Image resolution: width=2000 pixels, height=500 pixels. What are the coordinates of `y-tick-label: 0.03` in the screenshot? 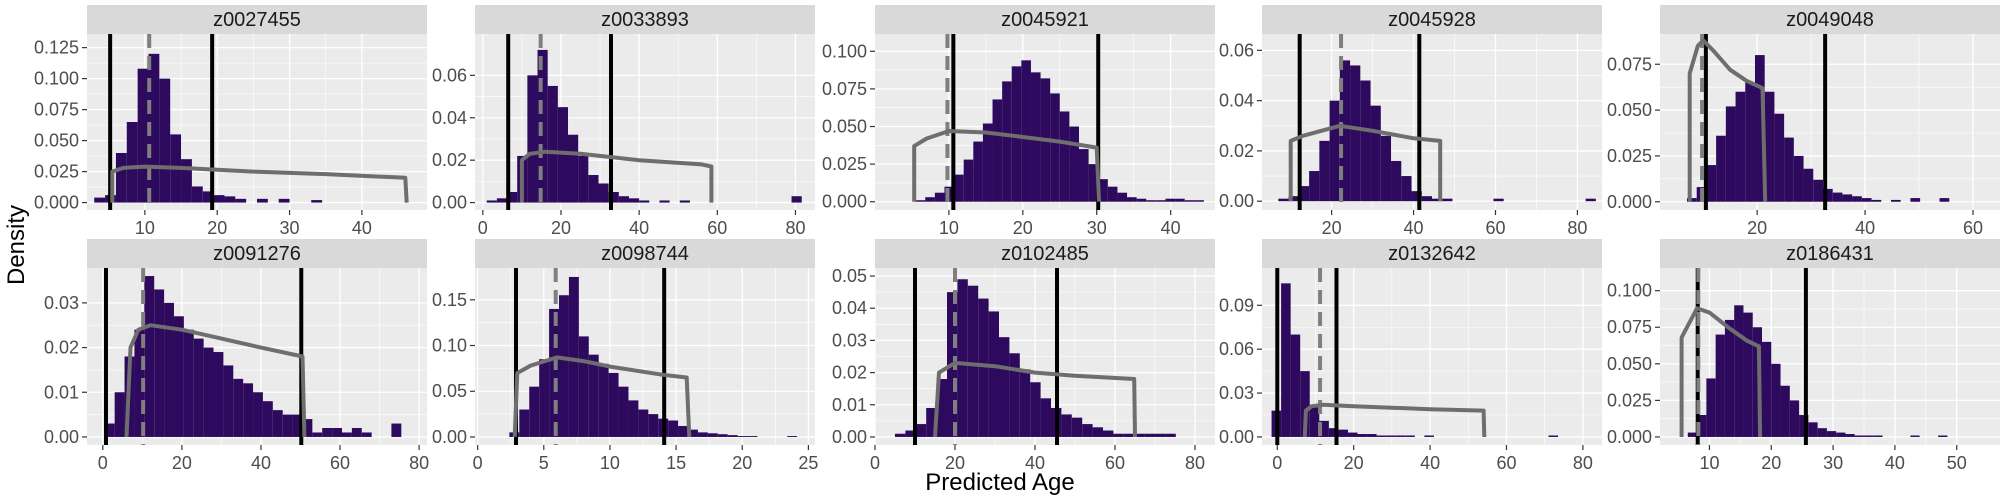 It's located at (849, 340).